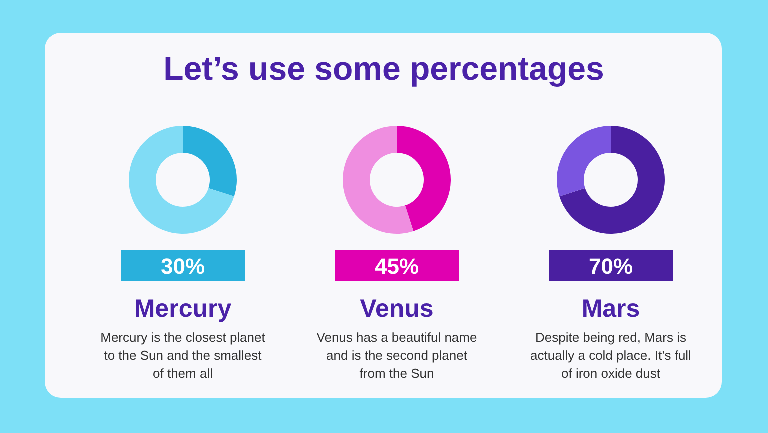 Image resolution: width=768 pixels, height=433 pixels. I want to click on text: Mercury is the closest planet to the Sun and the smallest of them all, so click(183, 355).